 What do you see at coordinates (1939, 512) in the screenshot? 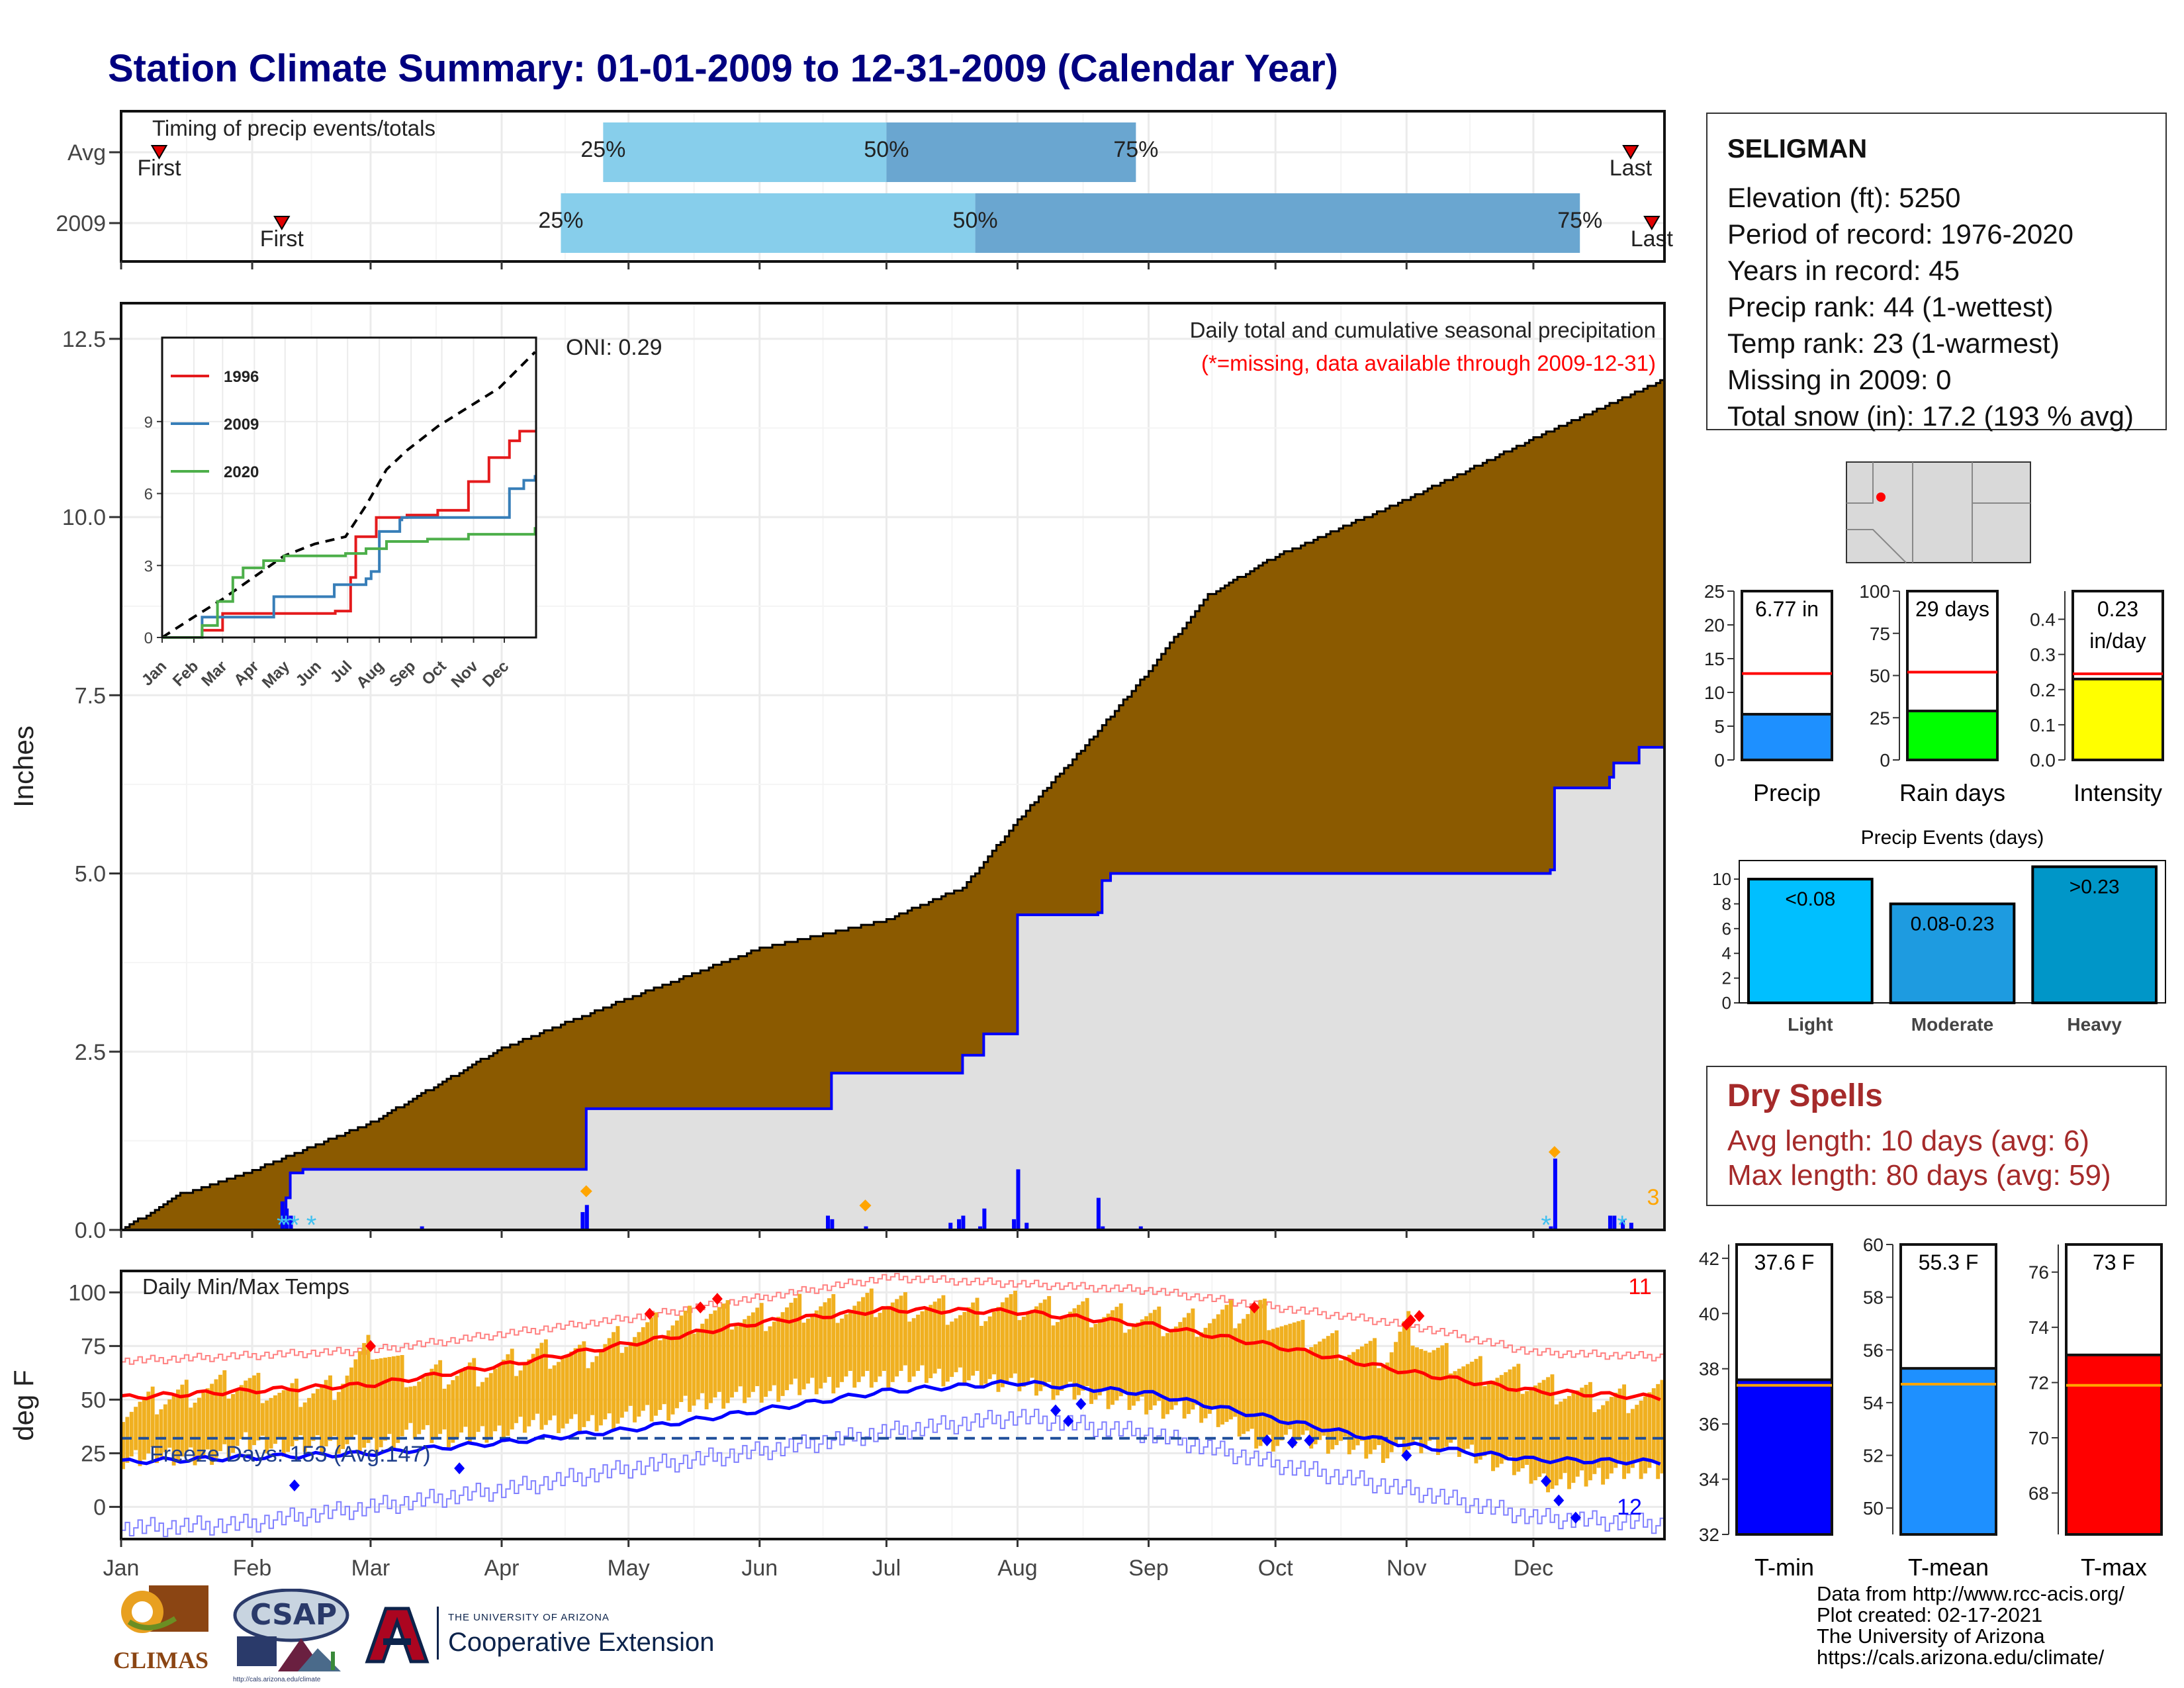
I see `locator-map` at bounding box center [1939, 512].